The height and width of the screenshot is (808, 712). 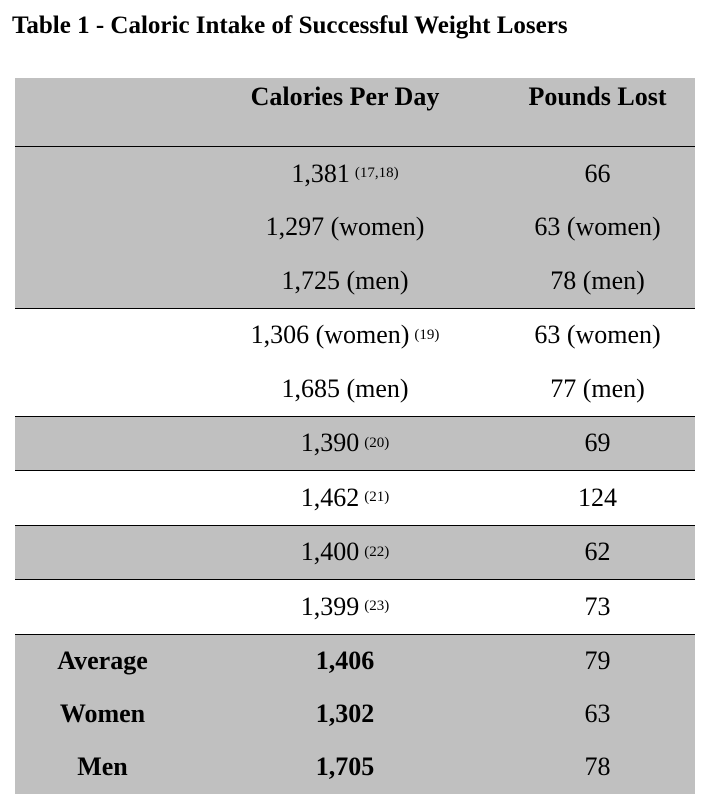 I want to click on study-group: 1,399 (23) 73, so click(x=355, y=606).